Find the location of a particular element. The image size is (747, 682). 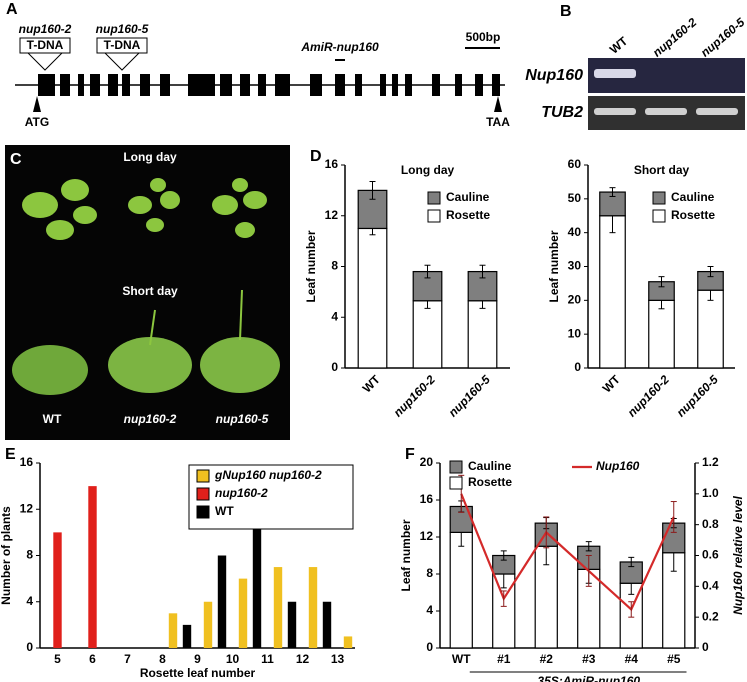

group-label: 35S:AmiR-nup160 is located at coordinates (588, 678).